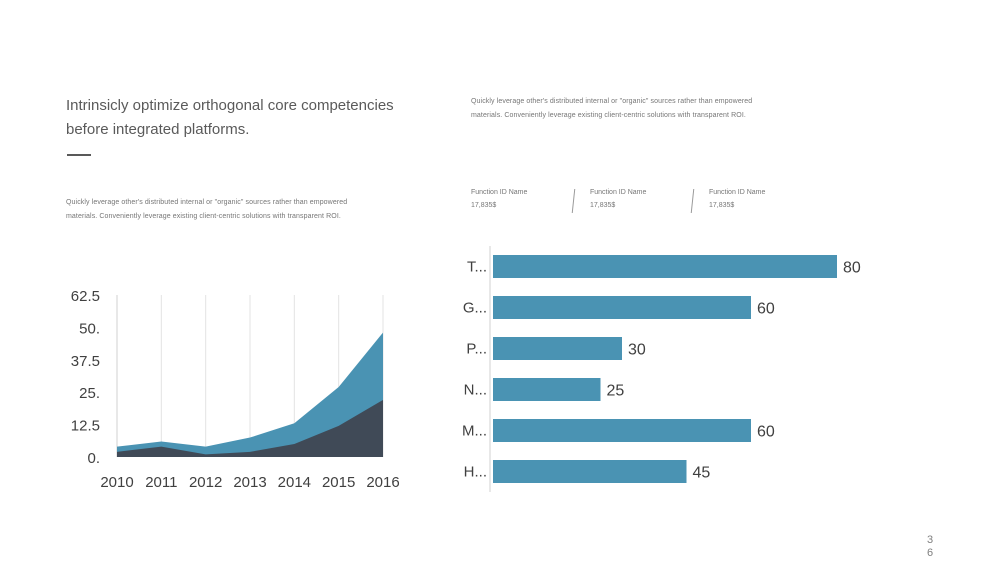 The image size is (1000, 562). I want to click on function-id-block-1: Function ID Name 17,835$, so click(499, 199).